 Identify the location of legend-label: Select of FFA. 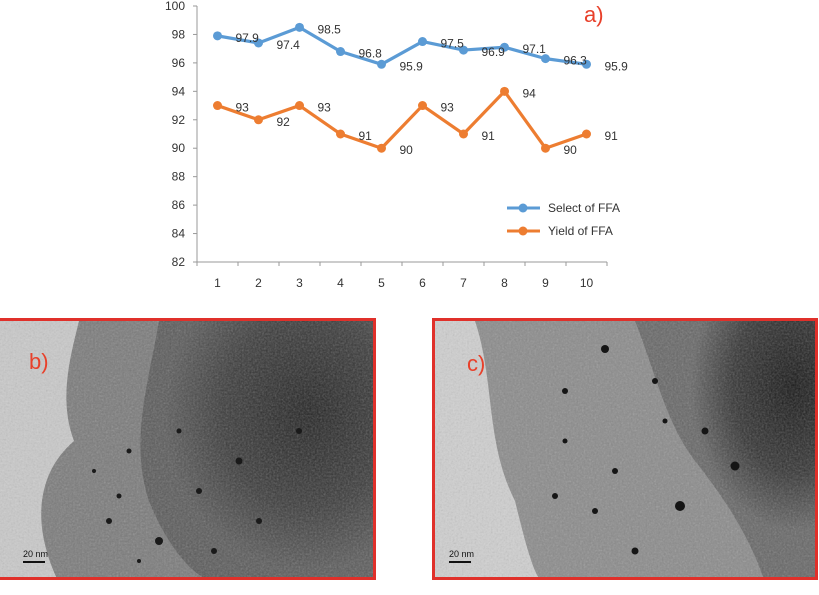
(584, 208).